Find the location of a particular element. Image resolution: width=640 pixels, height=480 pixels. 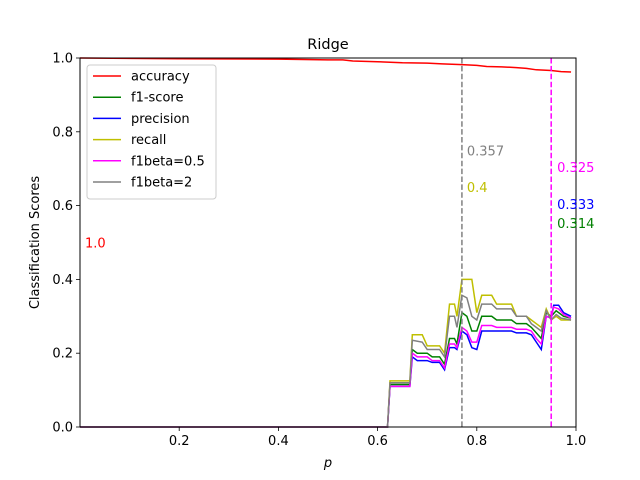

x-tick-label: 0.6 is located at coordinates (377, 441).